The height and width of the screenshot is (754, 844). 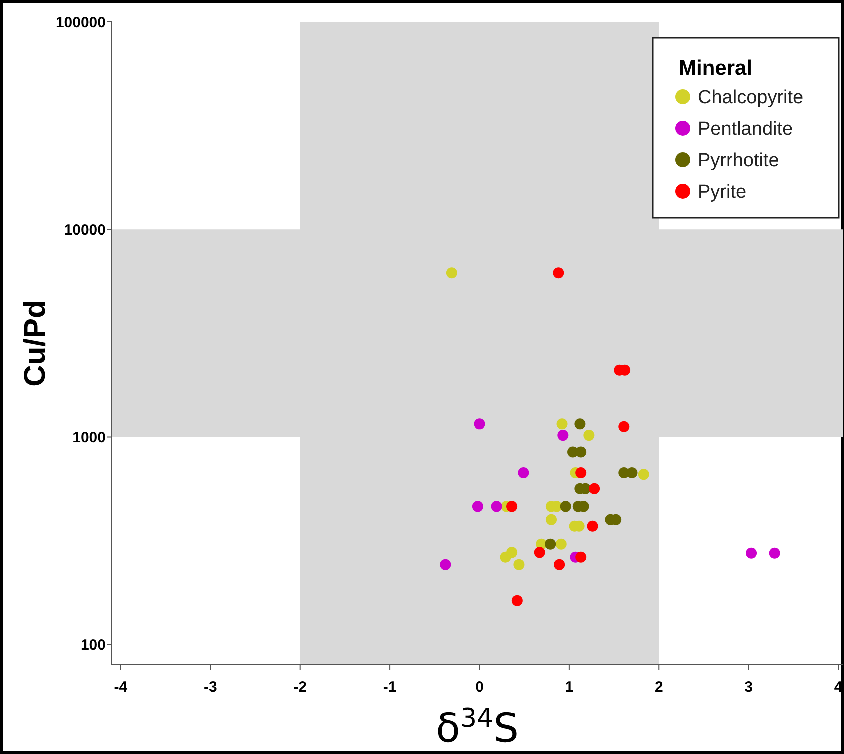 What do you see at coordinates (569, 687) in the screenshot?
I see `x-tick-label: 1` at bounding box center [569, 687].